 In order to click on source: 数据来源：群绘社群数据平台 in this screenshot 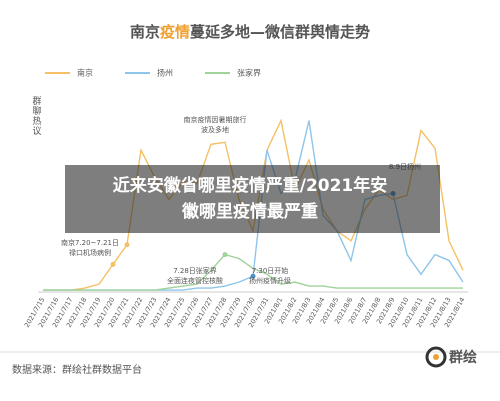, I will do `click(77, 369)`.